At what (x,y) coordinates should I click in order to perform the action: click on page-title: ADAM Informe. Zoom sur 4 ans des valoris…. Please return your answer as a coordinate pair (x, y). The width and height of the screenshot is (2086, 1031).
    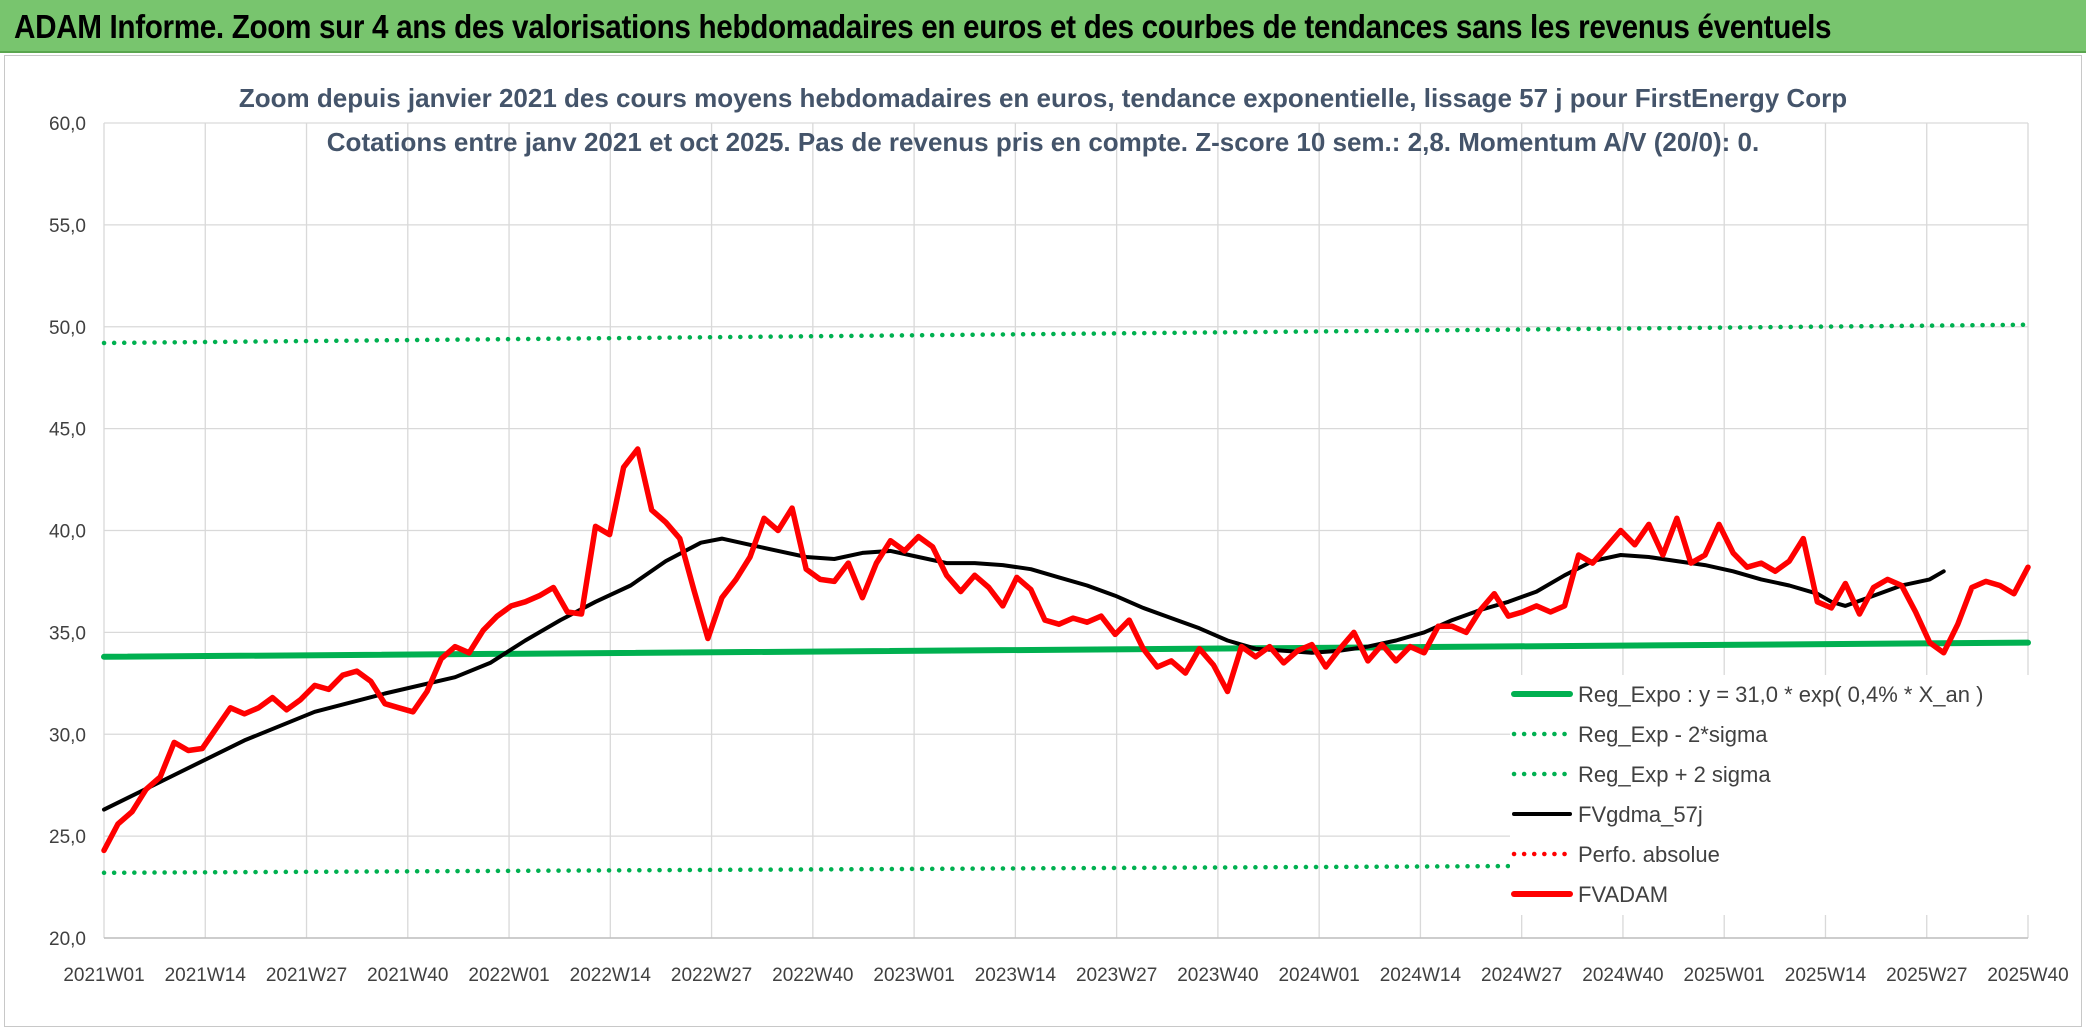
    Looking at the image, I should click on (923, 26).